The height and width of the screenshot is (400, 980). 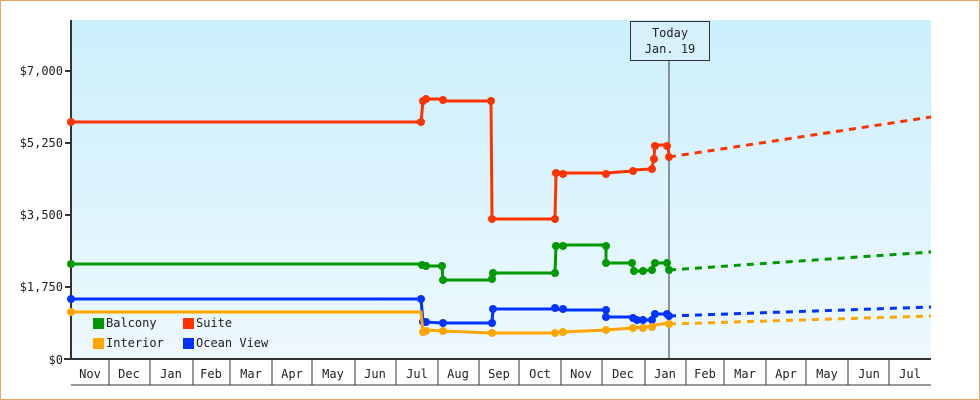 I want to click on series-interior, so click(x=499, y=322).